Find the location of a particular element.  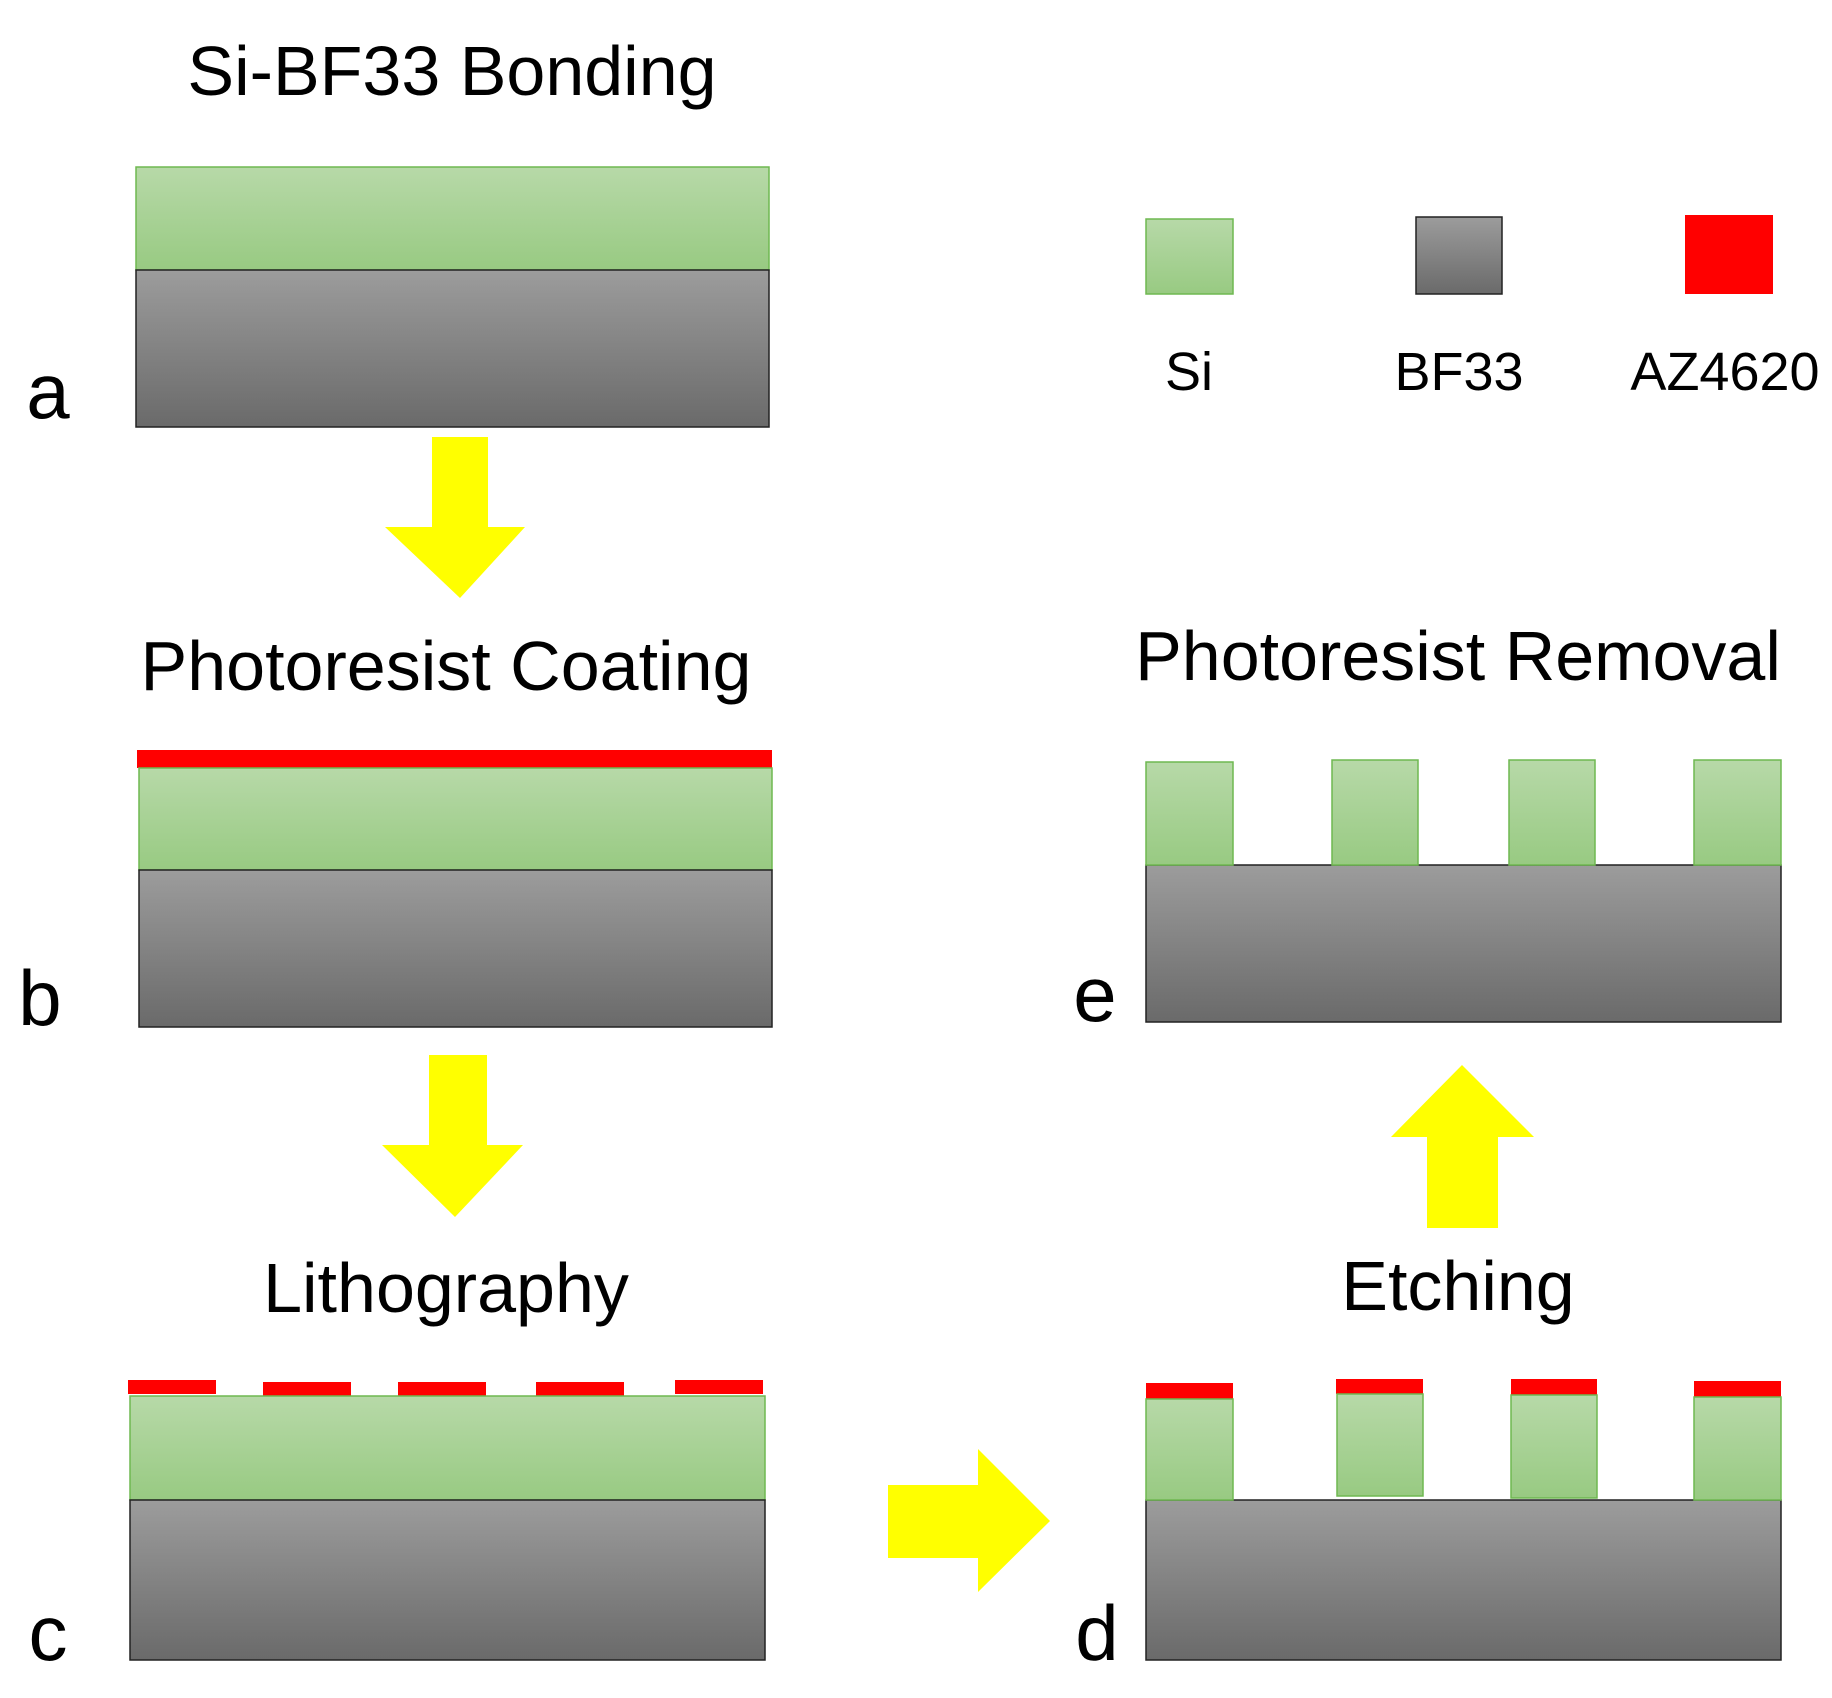

legend-si-swatch is located at coordinates (1189, 256).